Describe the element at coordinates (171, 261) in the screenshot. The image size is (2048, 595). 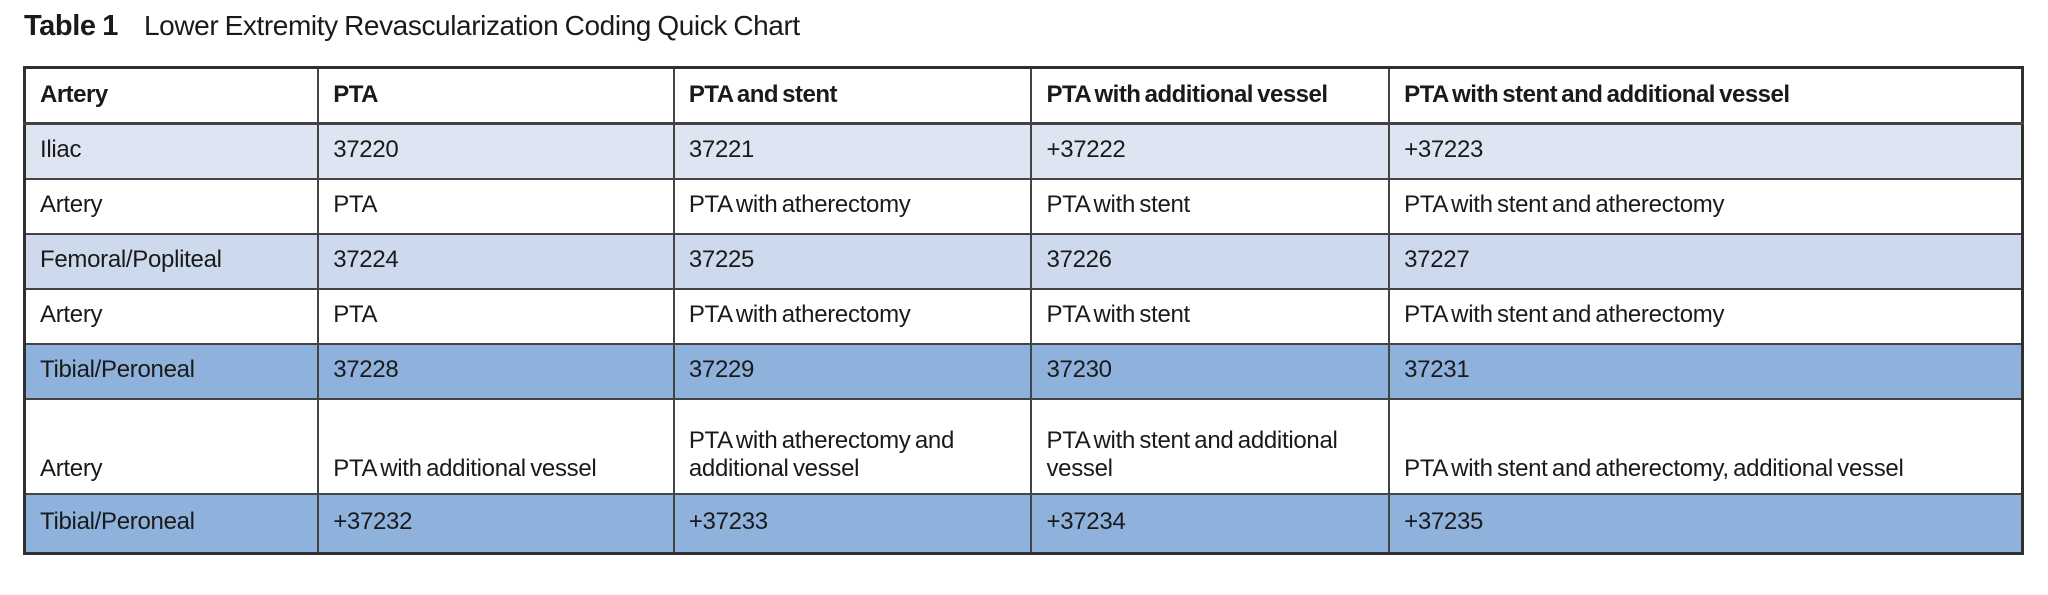
I see `artery-cell: Femoral/Popliteal` at that location.